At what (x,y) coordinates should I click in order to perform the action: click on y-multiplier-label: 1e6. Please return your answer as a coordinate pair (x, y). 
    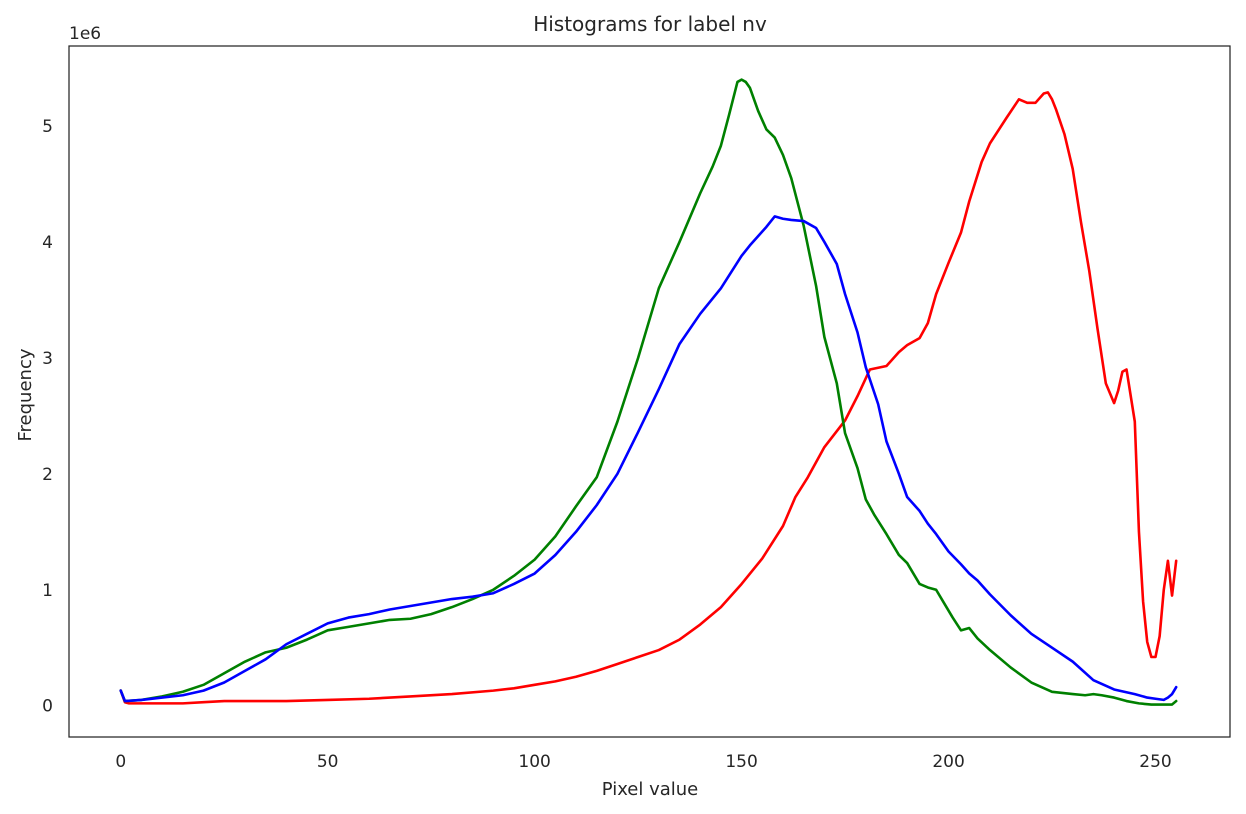
    Looking at the image, I should click on (85, 34).